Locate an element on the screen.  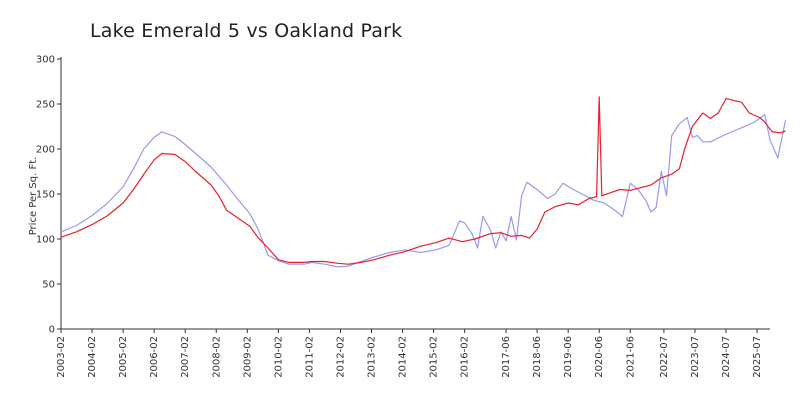
x-tick-label: 2003-02 is located at coordinates (61, 357).